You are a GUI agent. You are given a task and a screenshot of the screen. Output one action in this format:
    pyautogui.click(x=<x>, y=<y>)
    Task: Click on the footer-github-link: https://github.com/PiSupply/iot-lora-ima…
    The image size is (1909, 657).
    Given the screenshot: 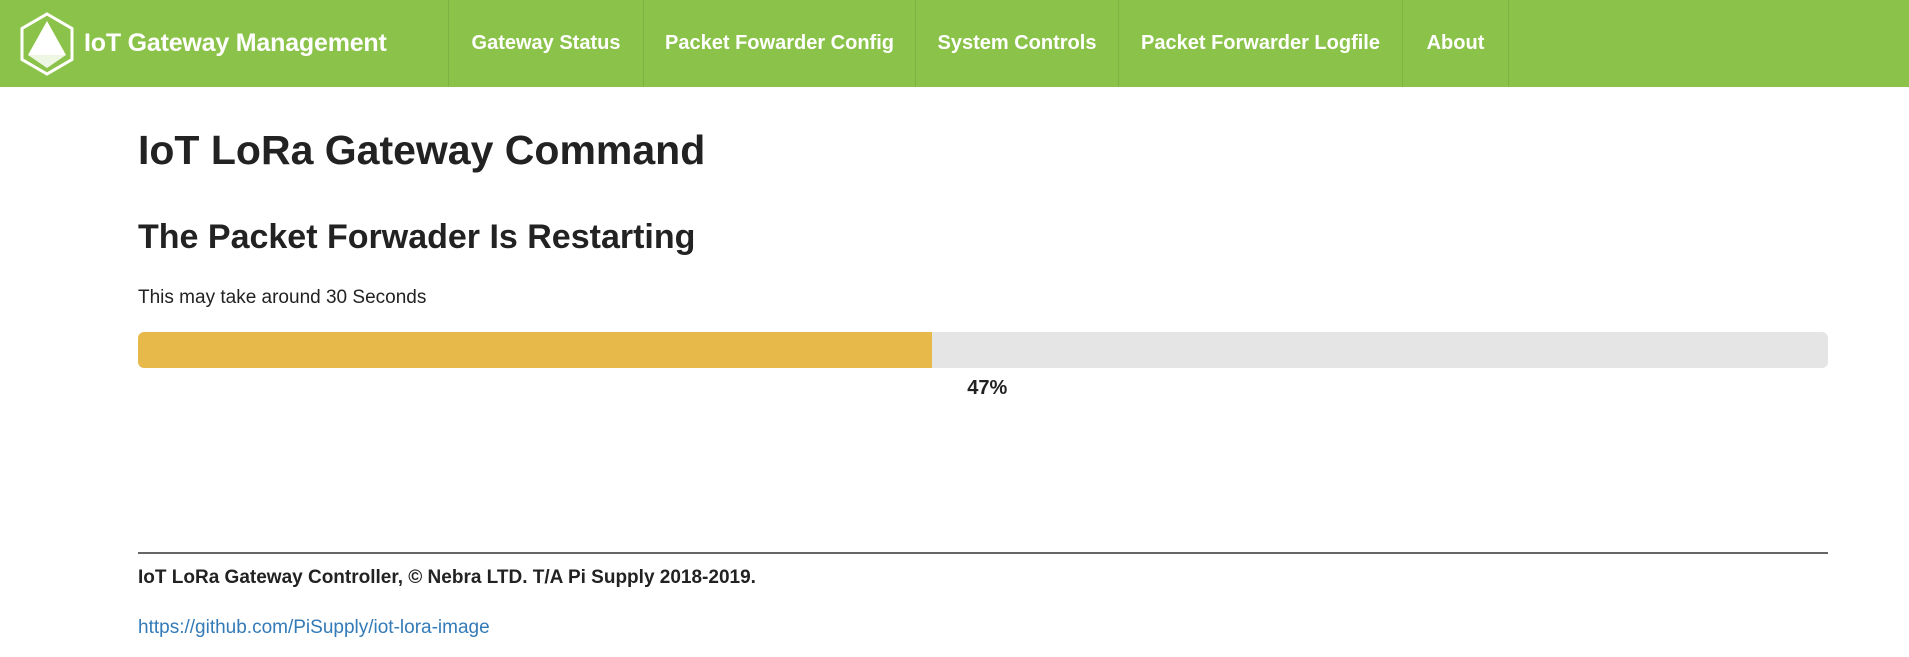 What is the action you would take?
    pyautogui.click(x=314, y=627)
    